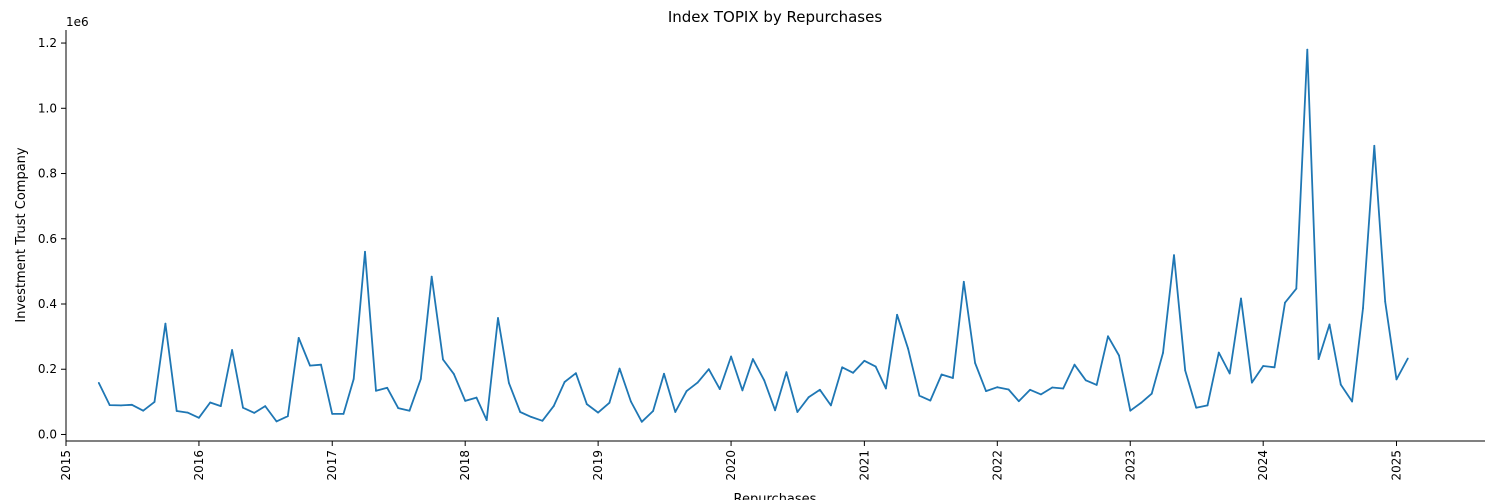 The height and width of the screenshot is (504, 1500). What do you see at coordinates (864, 465) in the screenshot?
I see `x-tick-label: 2021` at bounding box center [864, 465].